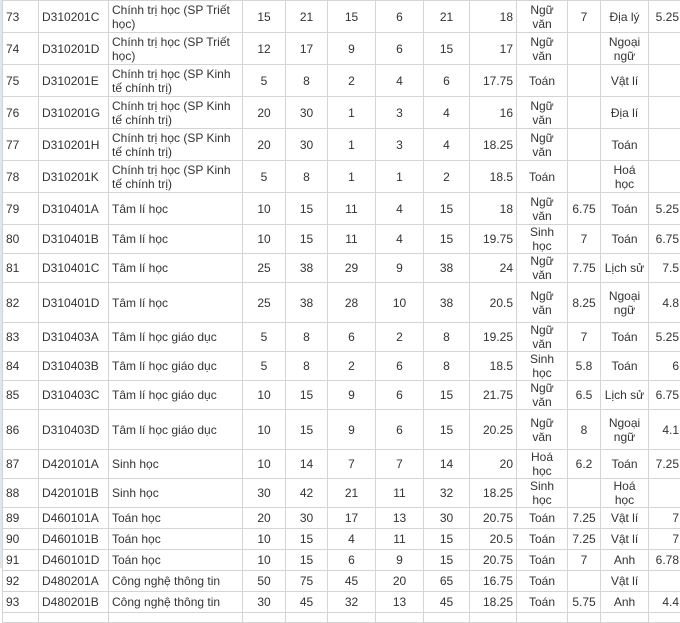 This screenshot has height=623, width=680. Describe the element at coordinates (625, 337) in the screenshot. I see `subject-2-cell: Toán` at that location.